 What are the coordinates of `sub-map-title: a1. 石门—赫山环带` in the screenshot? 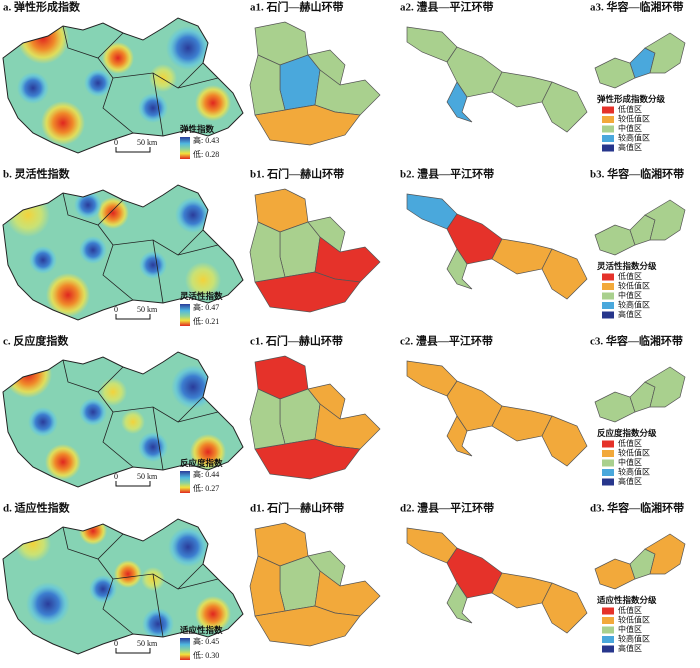 It's located at (297, 7).